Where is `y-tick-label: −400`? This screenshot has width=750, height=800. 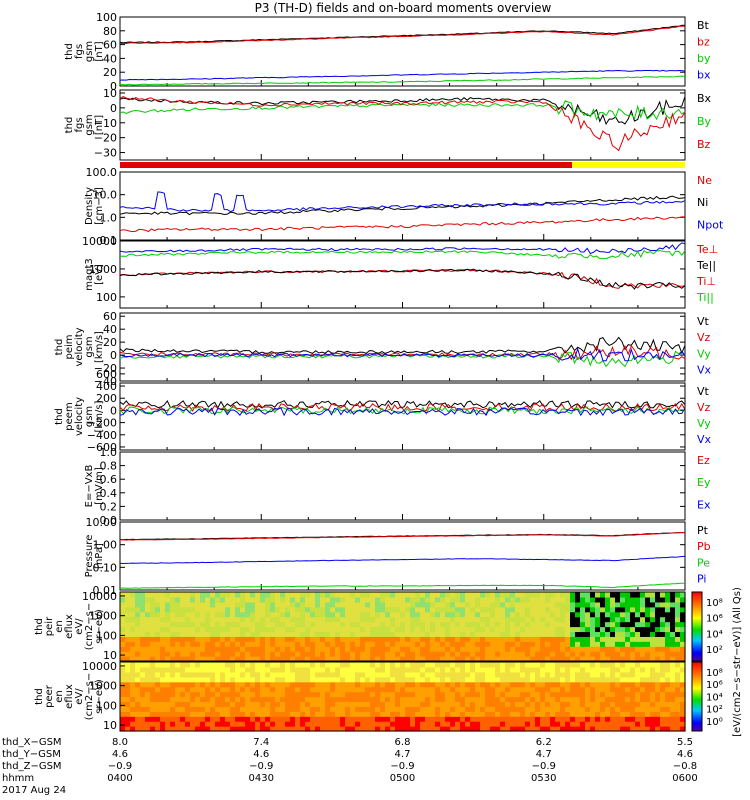 y-tick-label: −400 is located at coordinates (102, 435).